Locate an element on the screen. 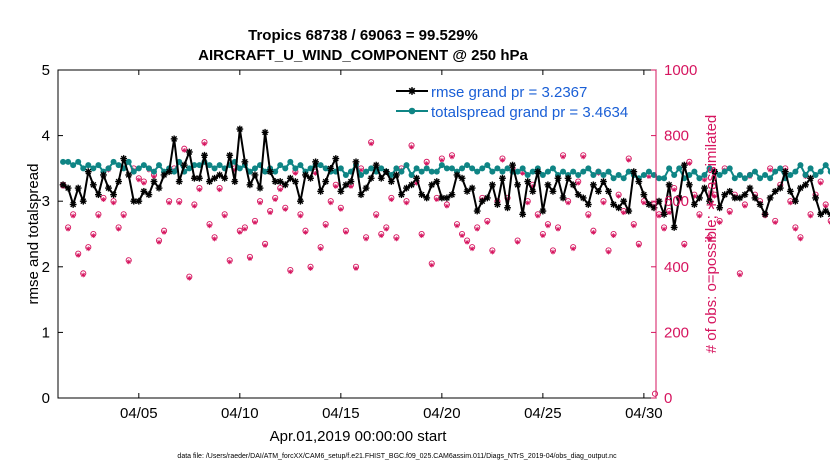 This screenshot has height=470, width=830. left-y-axis-label: rmse and totalspread is located at coordinates (33, 234).